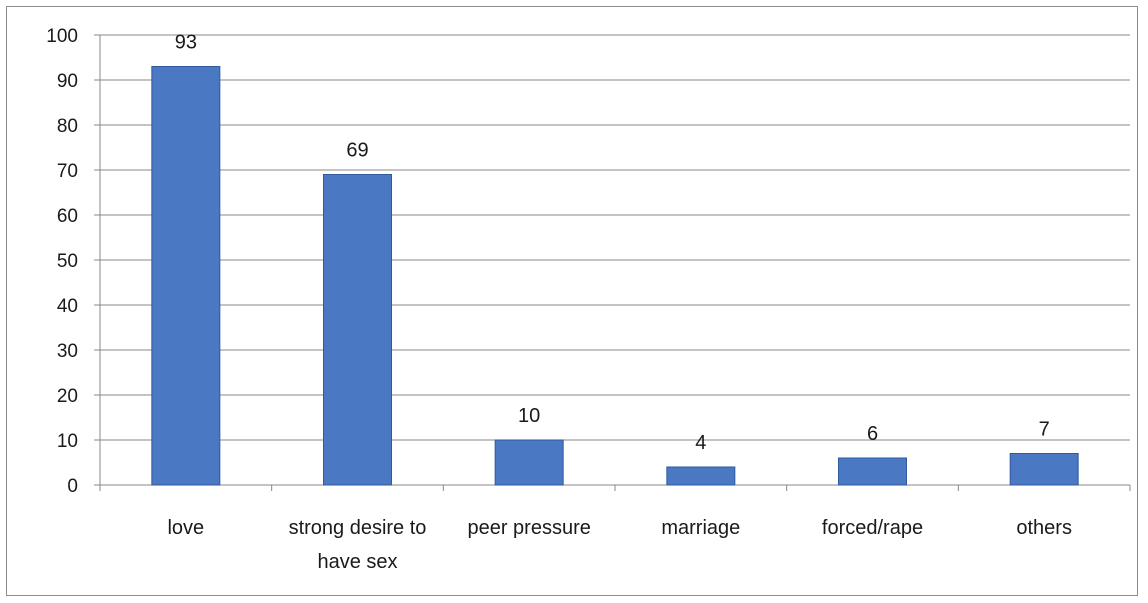 This screenshot has width=1148, height=603. I want to click on data-label: 4, so click(700, 443).